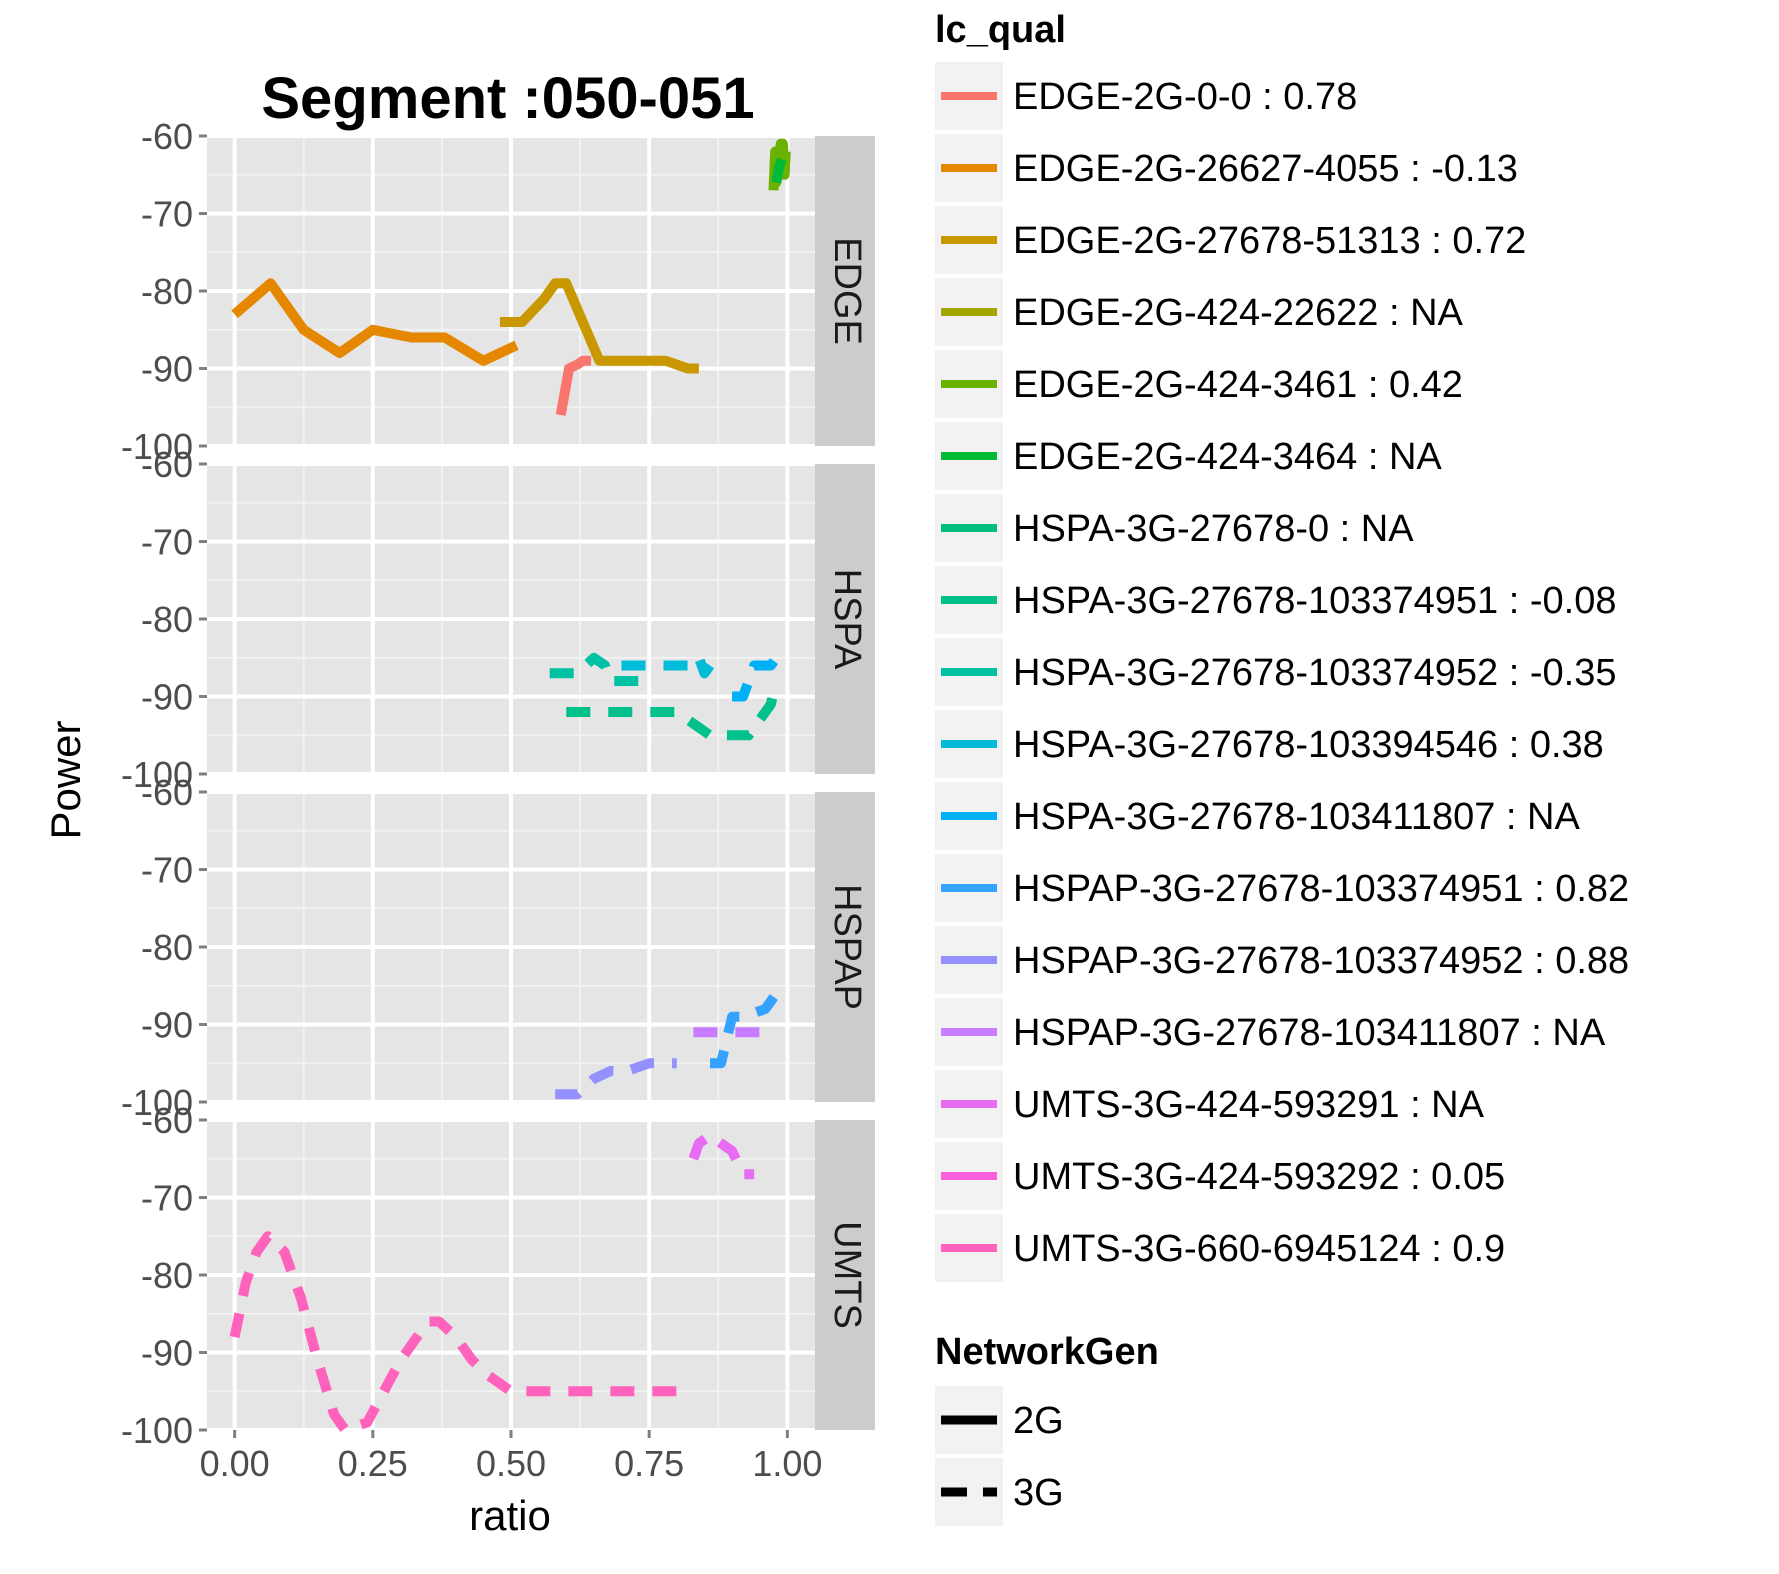  I want to click on legend-label: EDGE-2G-424-22622 : NA, so click(1238, 313).